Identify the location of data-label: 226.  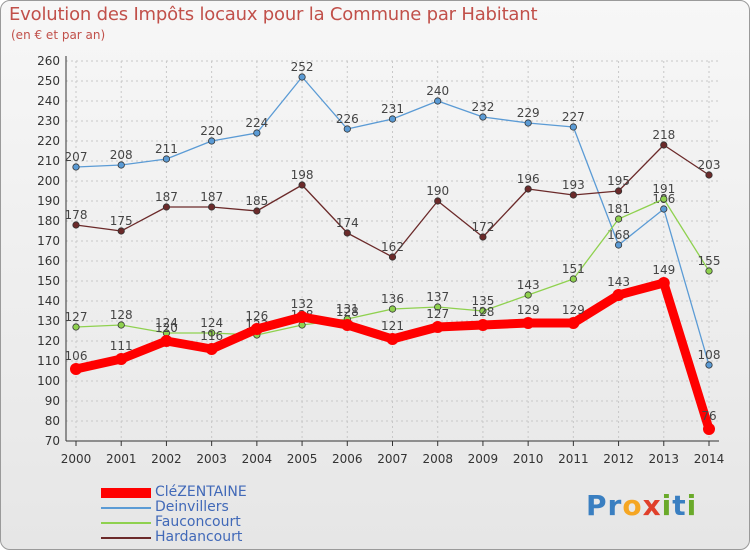
(347, 119).